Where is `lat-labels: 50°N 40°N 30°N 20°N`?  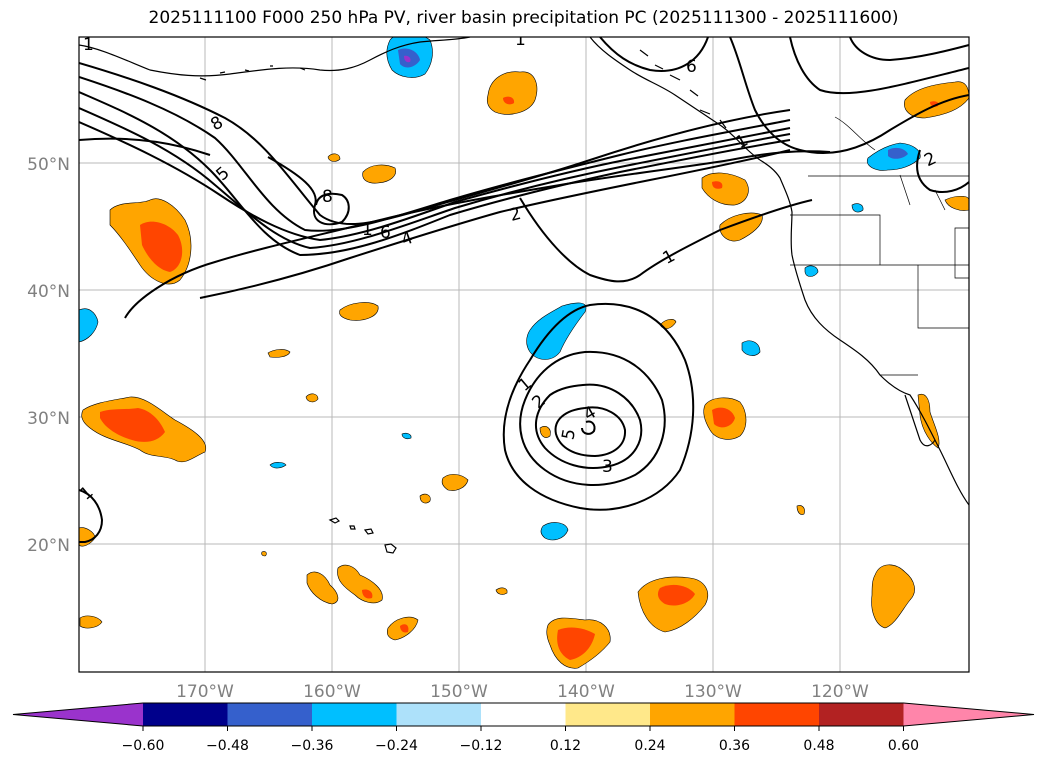 lat-labels: 50°N 40°N 30°N 20°N is located at coordinates (48, 355).